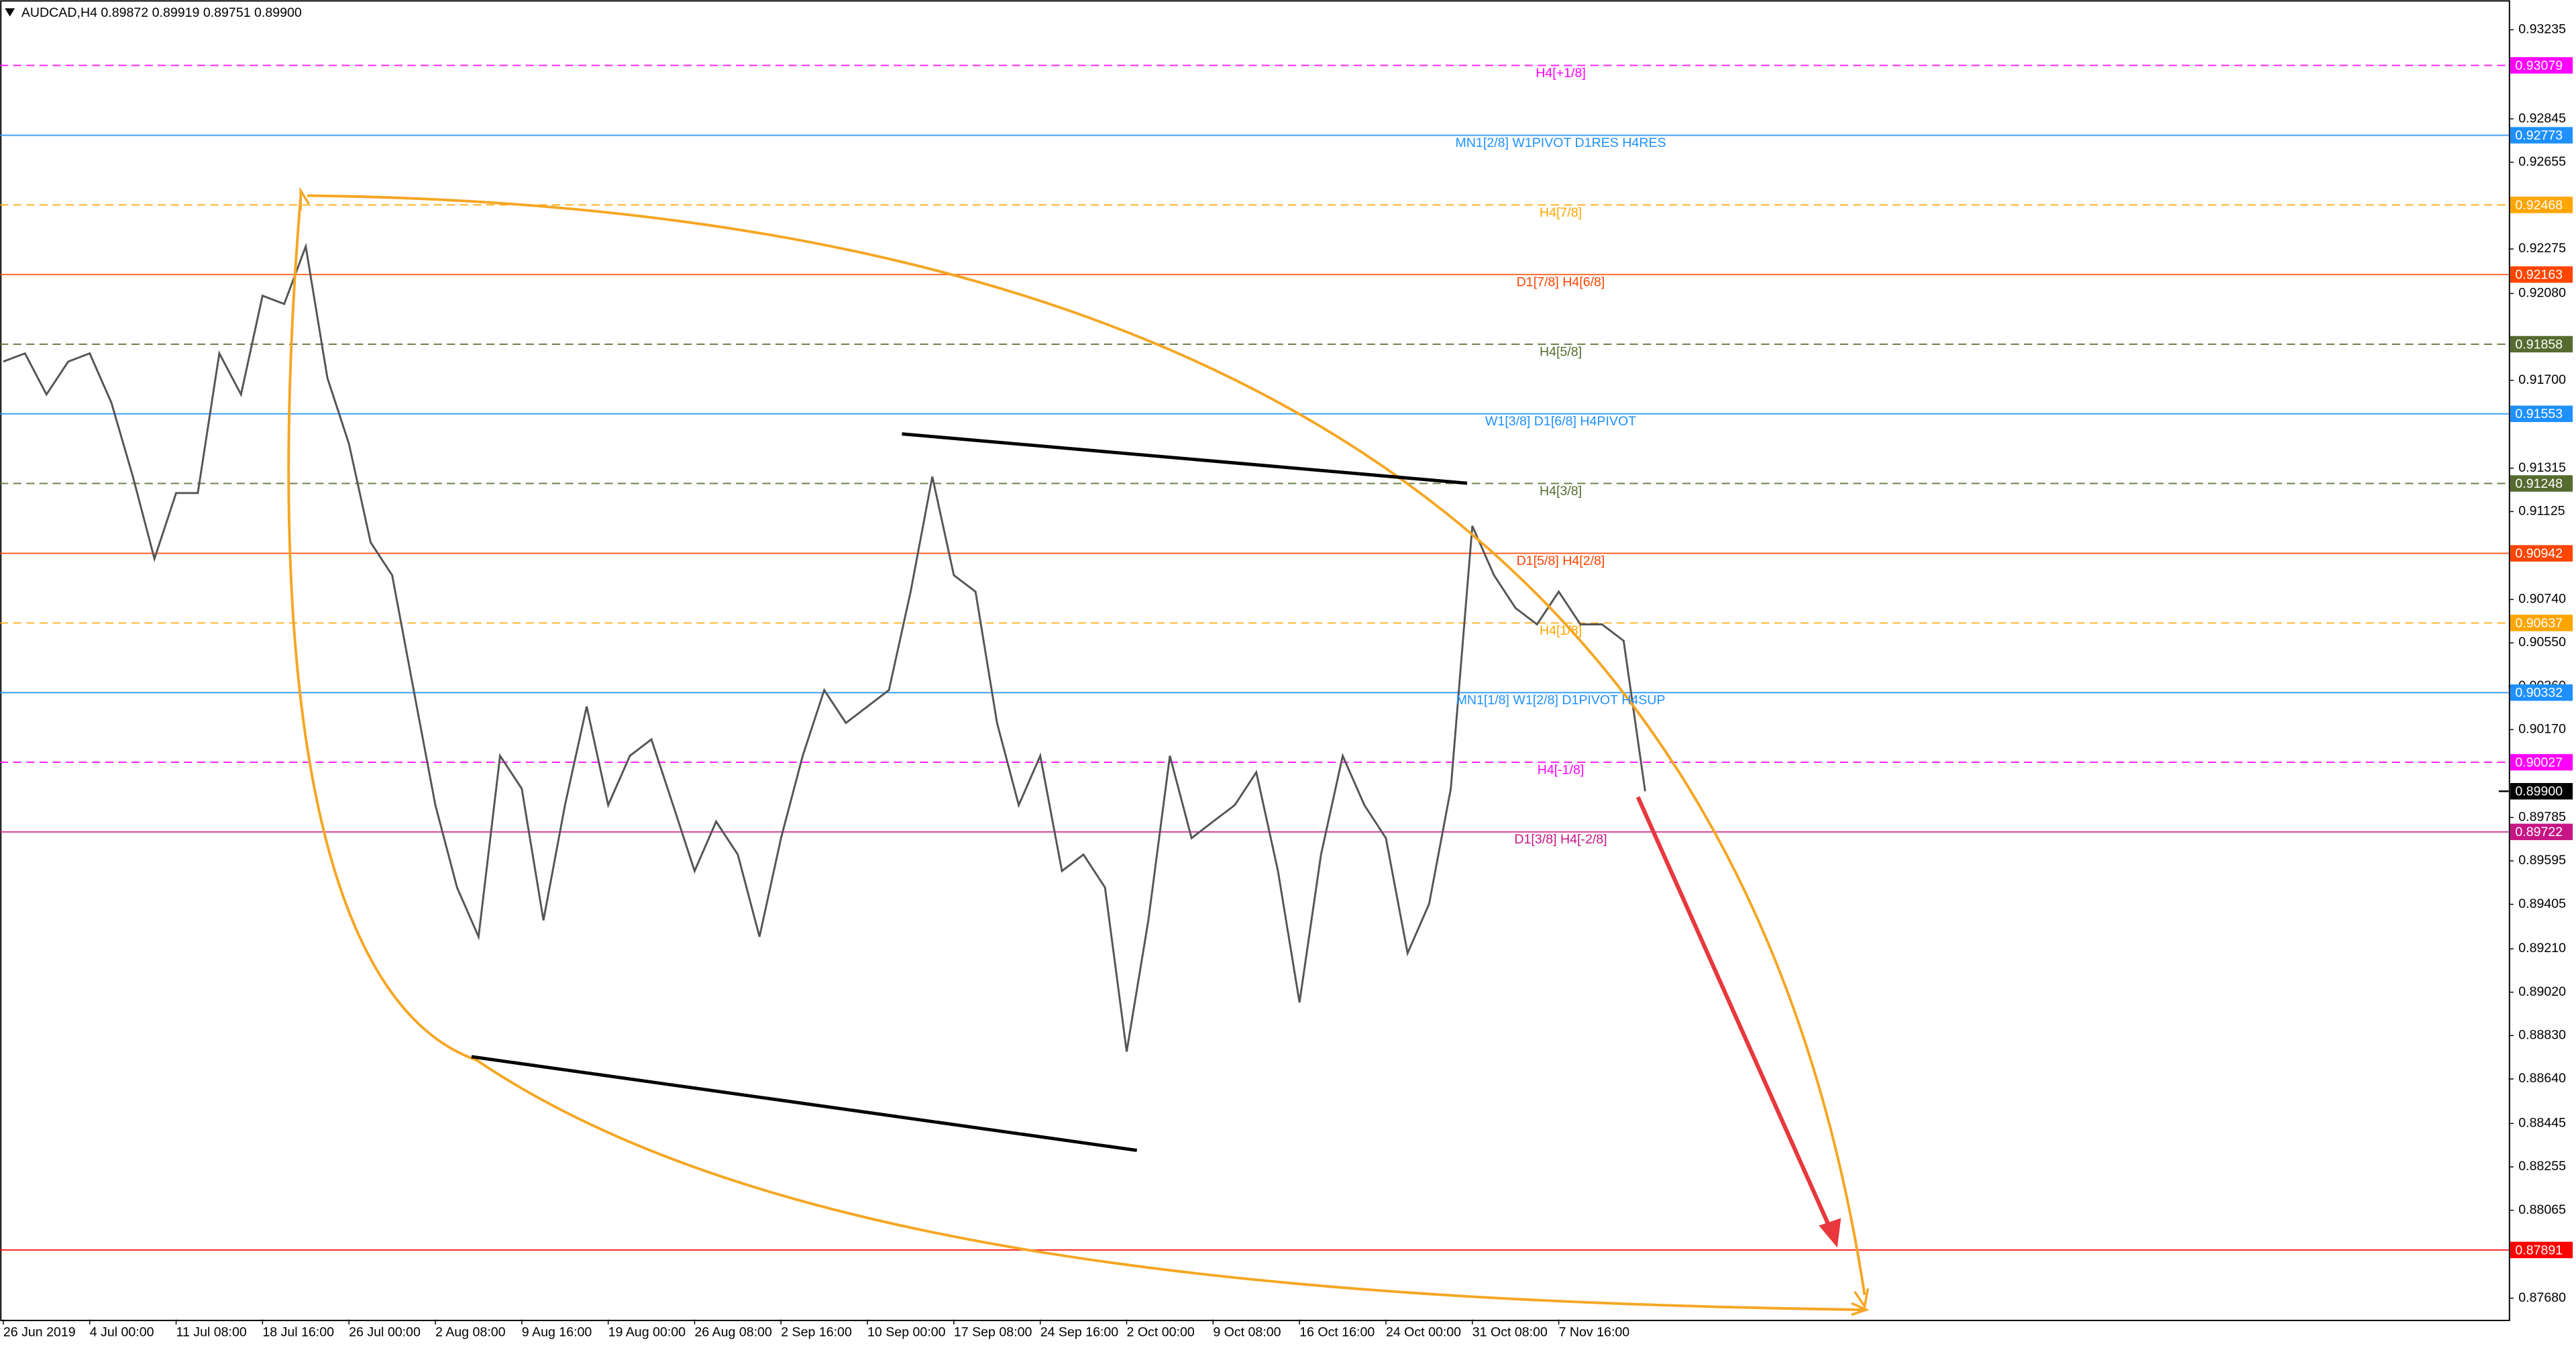  What do you see at coordinates (2542, 1123) in the screenshot?
I see `y-tick-label: 0.88445` at bounding box center [2542, 1123].